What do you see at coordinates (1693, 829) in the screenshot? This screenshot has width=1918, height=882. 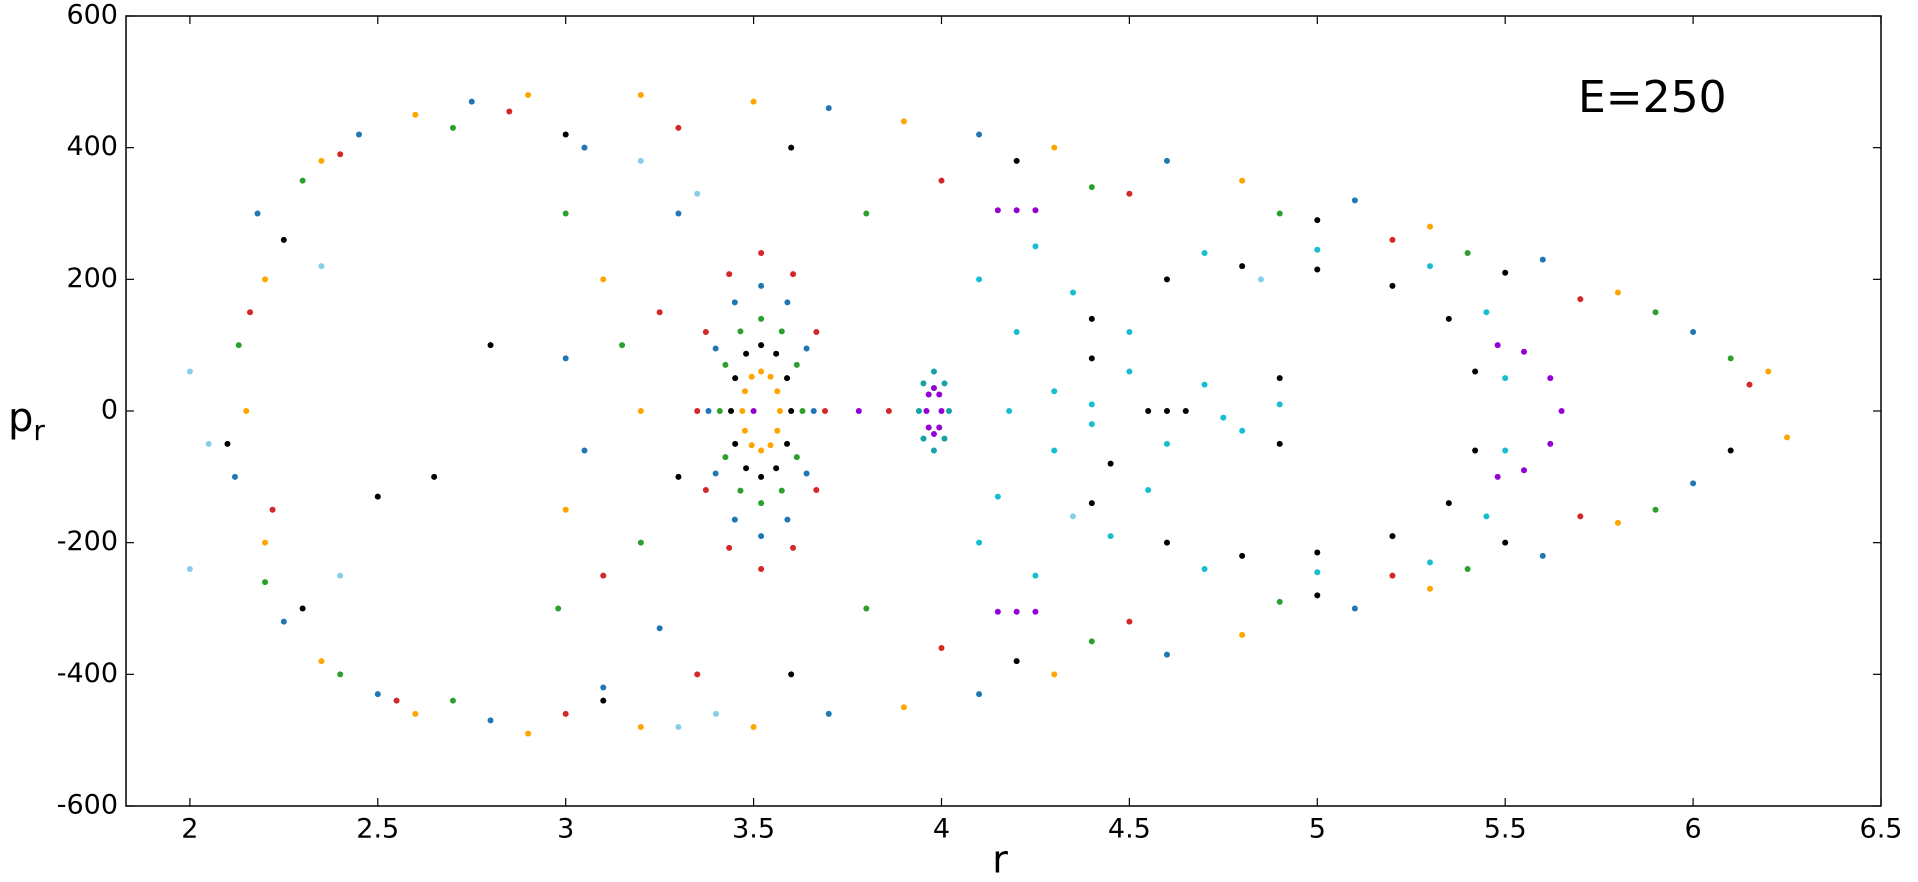 I see `x-tick-label: 6` at bounding box center [1693, 829].